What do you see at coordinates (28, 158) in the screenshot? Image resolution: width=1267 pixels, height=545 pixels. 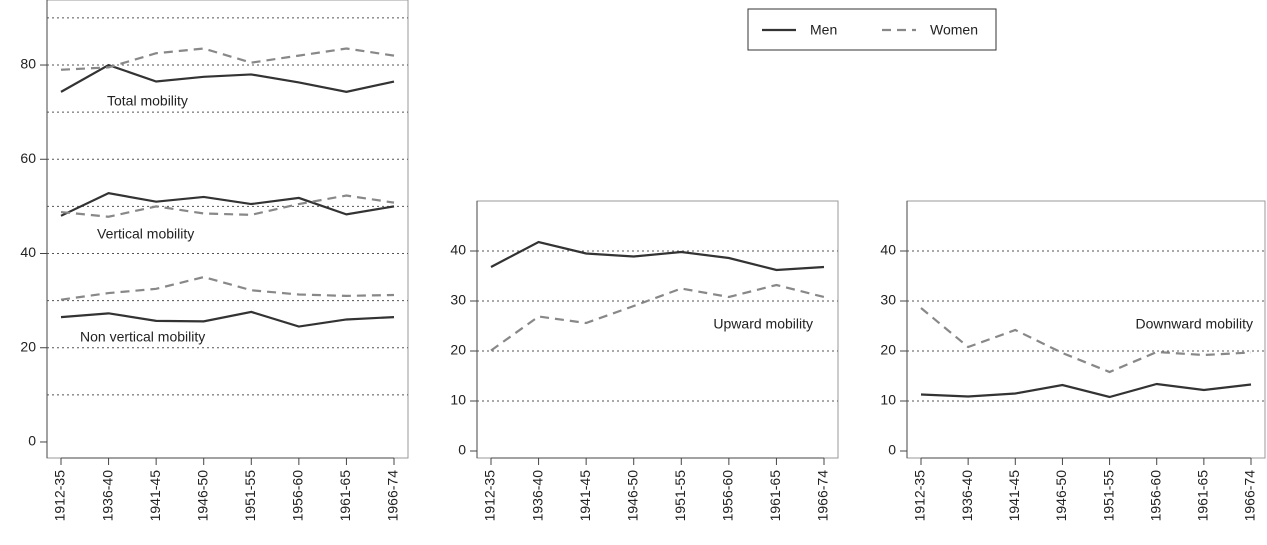 I see `y-tick-label: 60` at bounding box center [28, 158].